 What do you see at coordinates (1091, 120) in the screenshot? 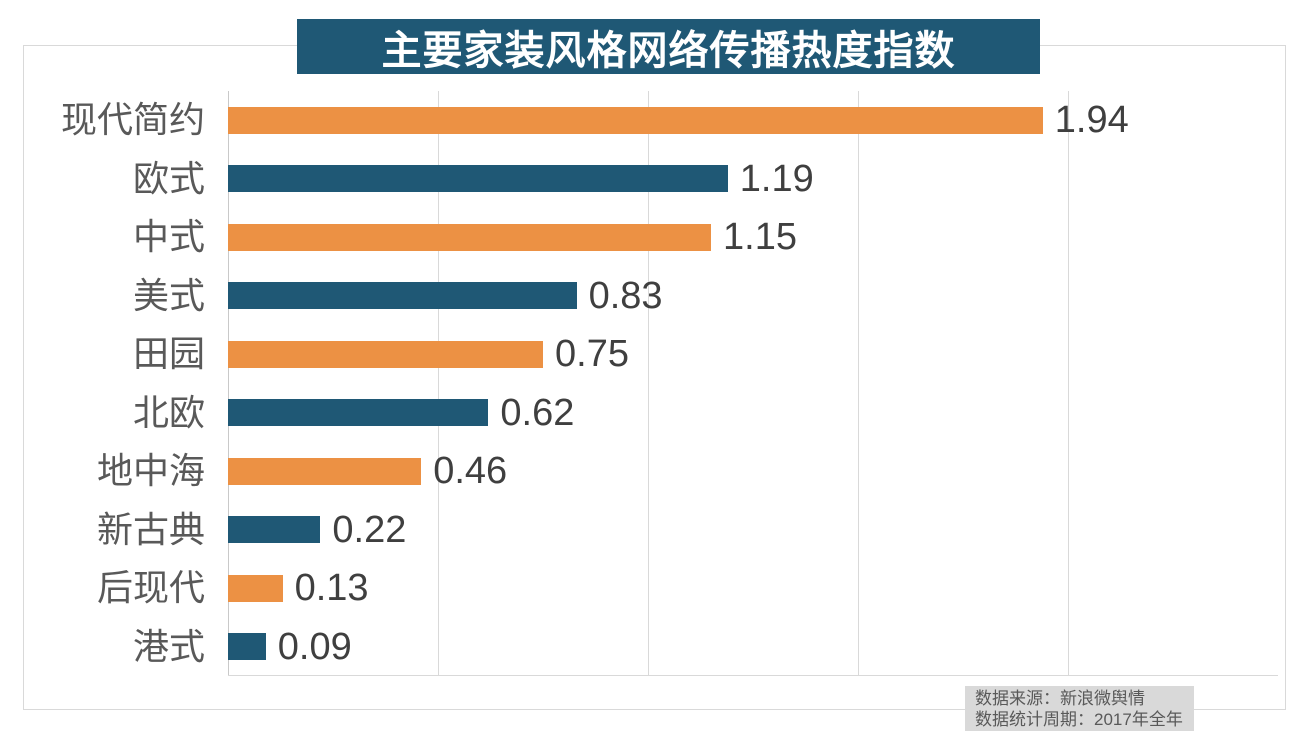
I see `value-label: 1.94` at bounding box center [1091, 120].